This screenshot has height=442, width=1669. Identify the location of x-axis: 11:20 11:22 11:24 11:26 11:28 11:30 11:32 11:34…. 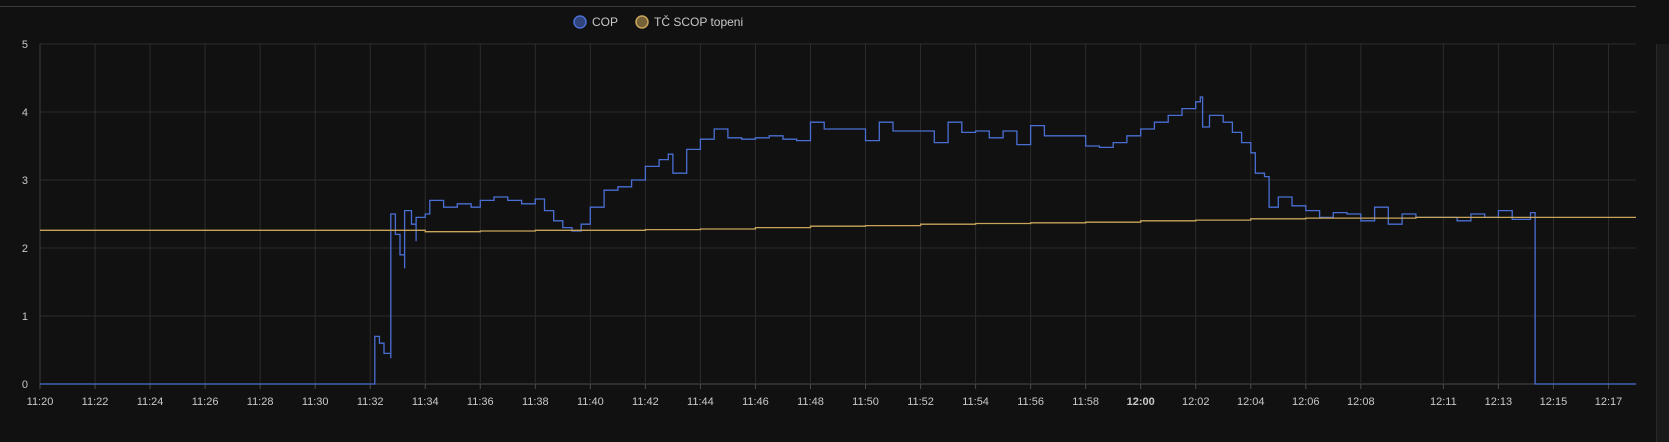
(825, 402).